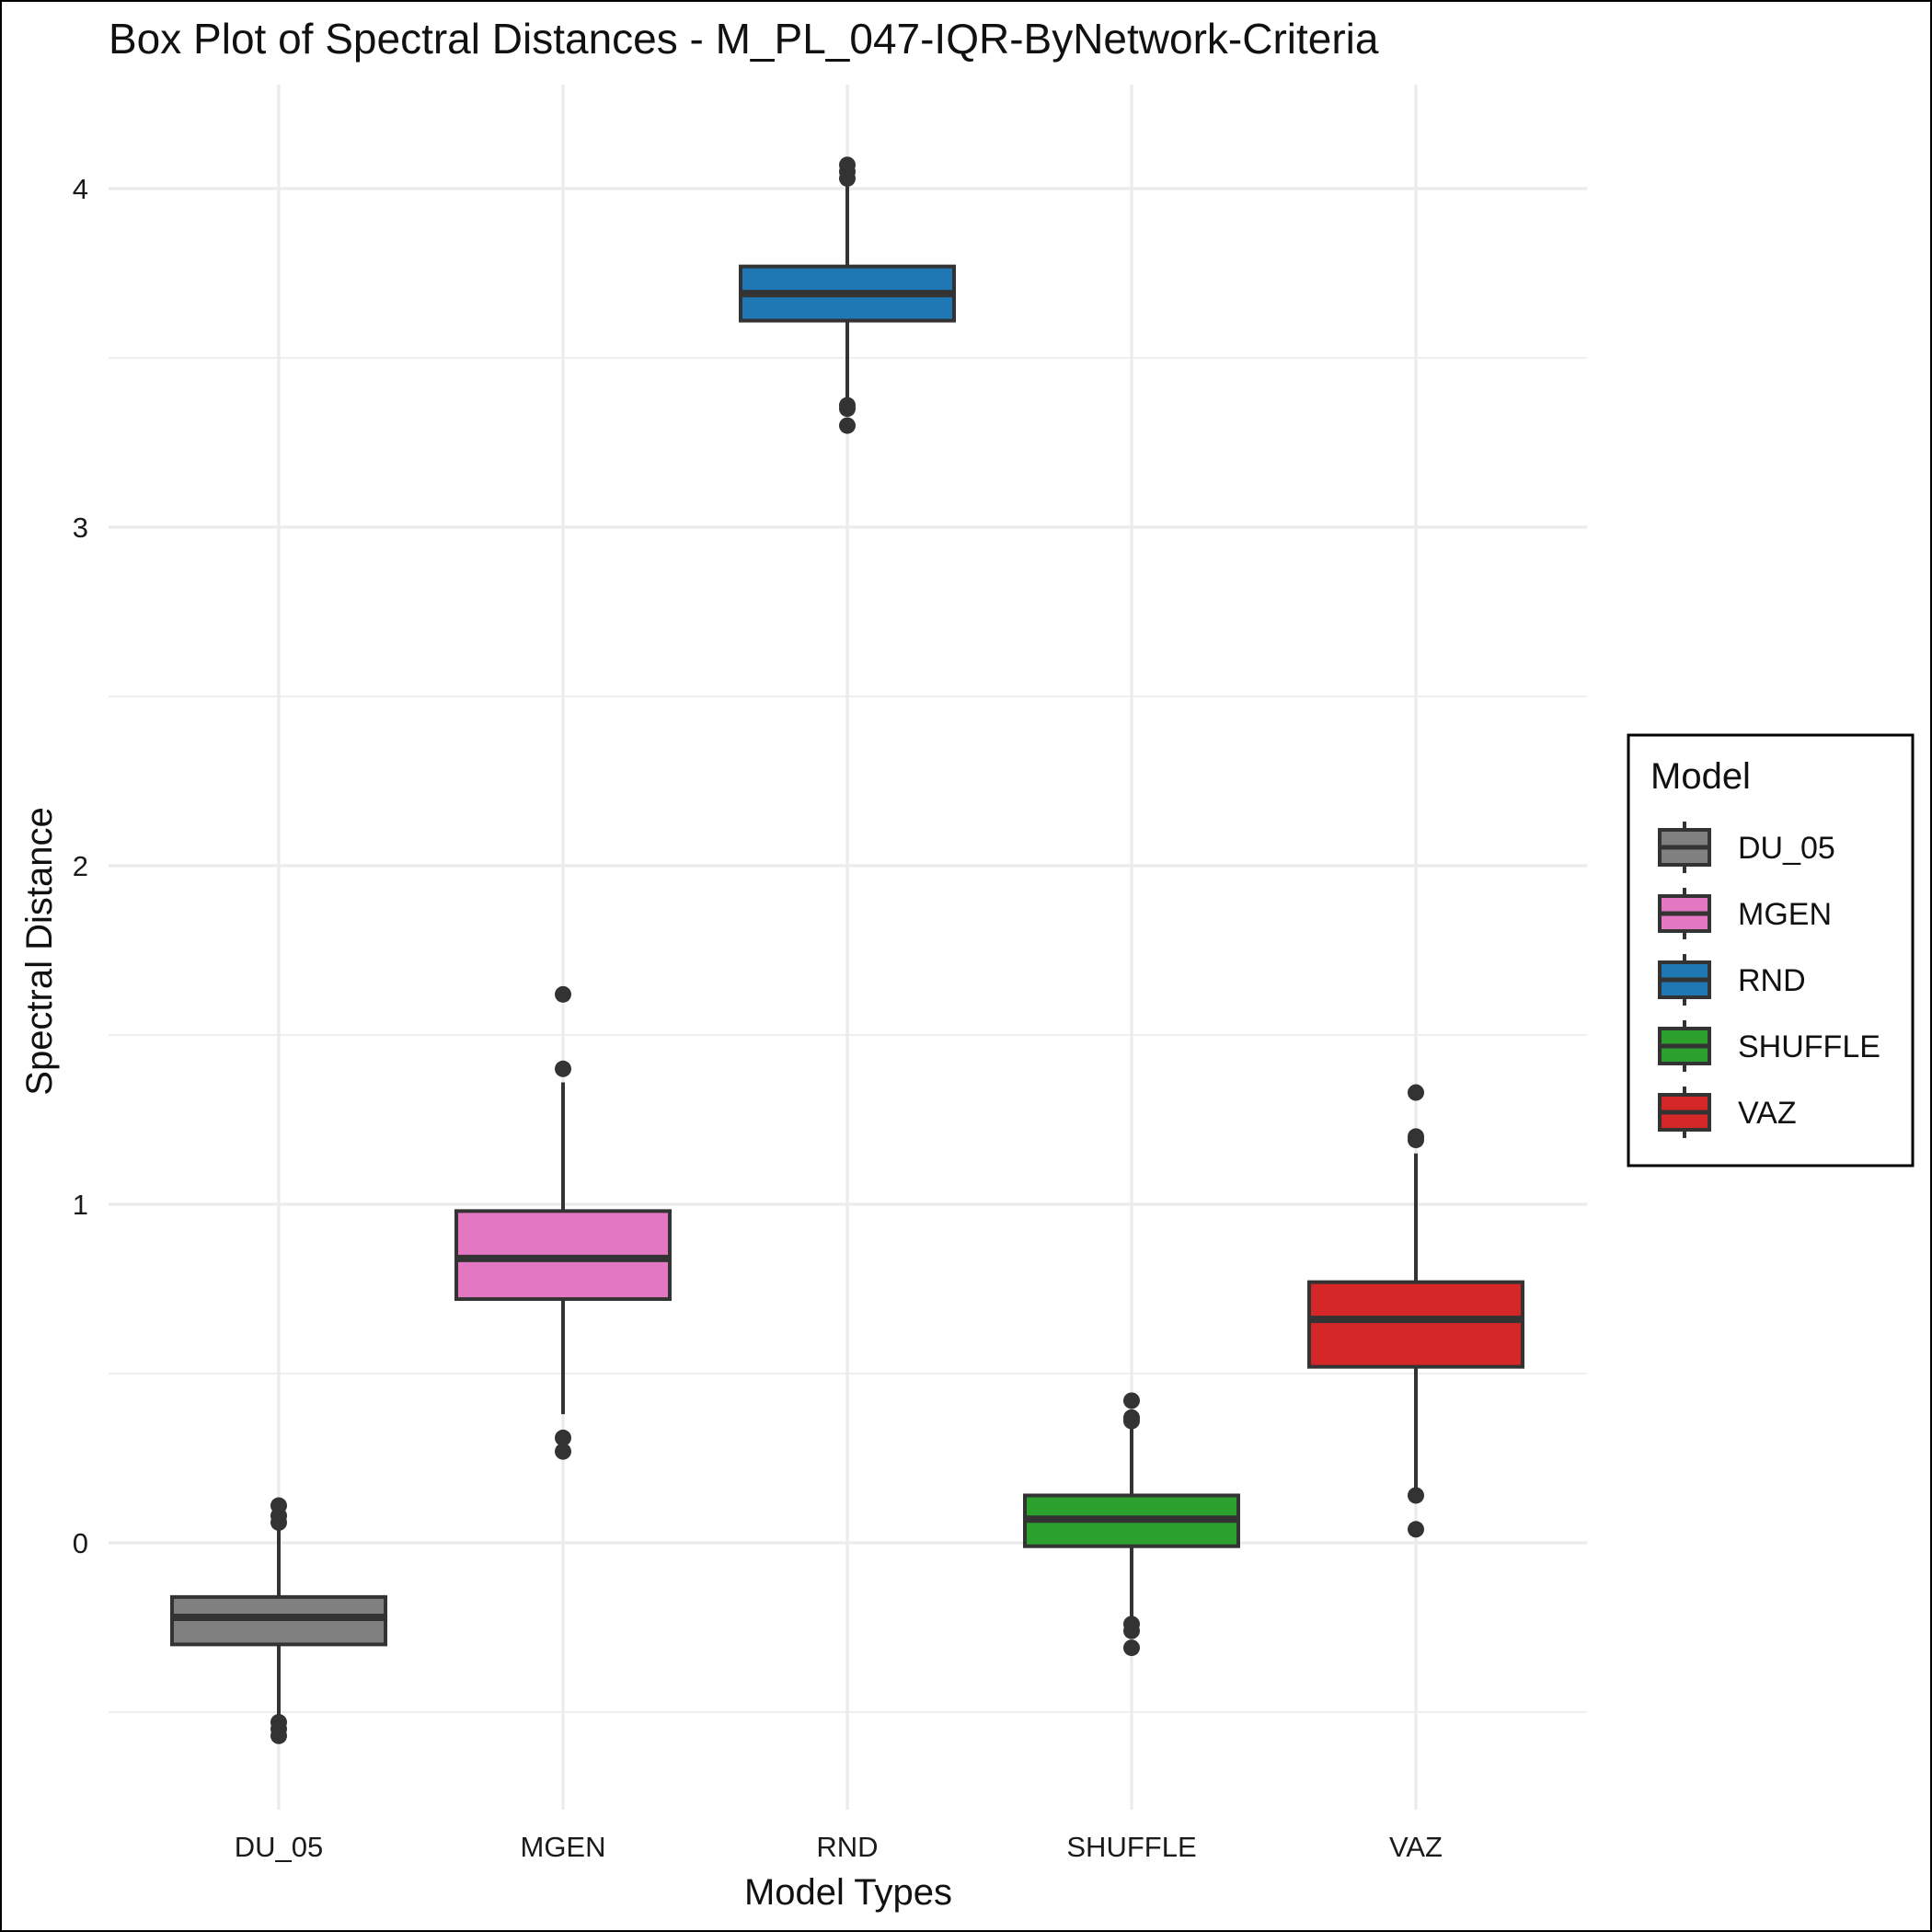 Image resolution: width=1932 pixels, height=1932 pixels. What do you see at coordinates (1700, 776) in the screenshot?
I see `legend-title: Model` at bounding box center [1700, 776].